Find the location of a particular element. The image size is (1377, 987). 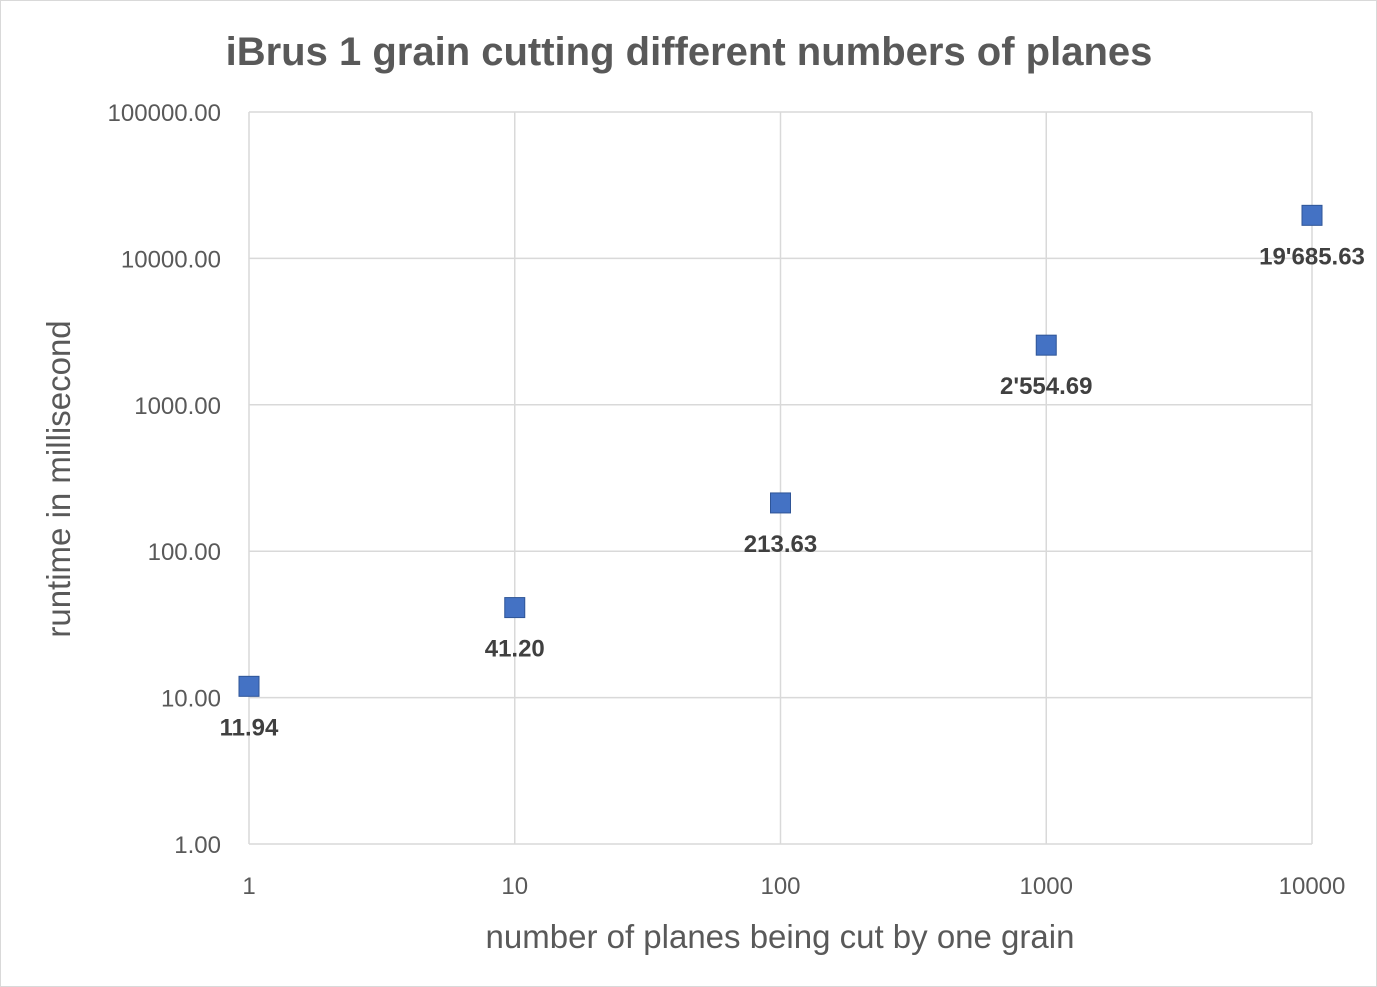

y-tick-label: 100.00 is located at coordinates (184, 552).